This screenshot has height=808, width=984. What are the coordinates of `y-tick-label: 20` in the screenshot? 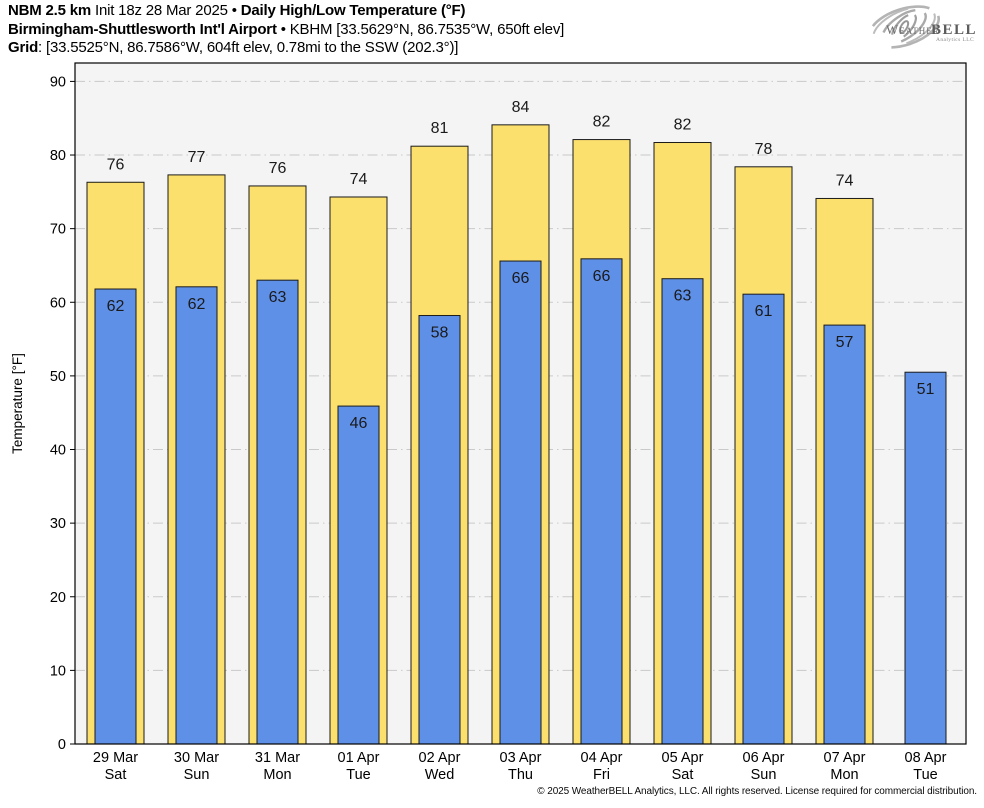 It's located at (58, 598).